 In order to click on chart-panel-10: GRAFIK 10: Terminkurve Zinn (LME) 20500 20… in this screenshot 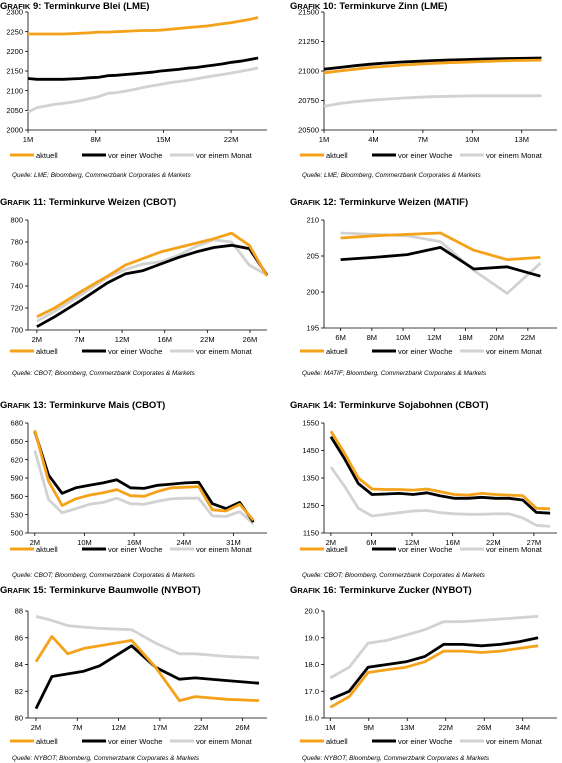, I will do `click(426, 95)`.